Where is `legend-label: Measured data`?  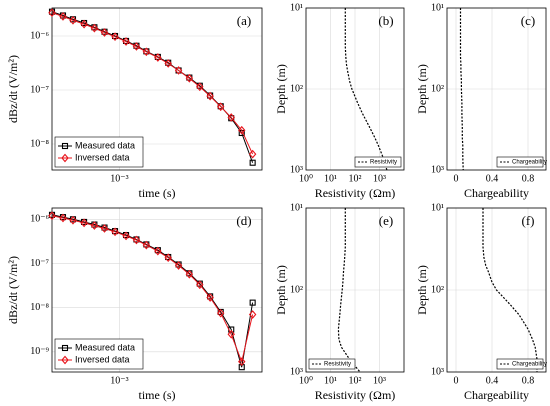 legend-label: Measured data is located at coordinates (105, 145).